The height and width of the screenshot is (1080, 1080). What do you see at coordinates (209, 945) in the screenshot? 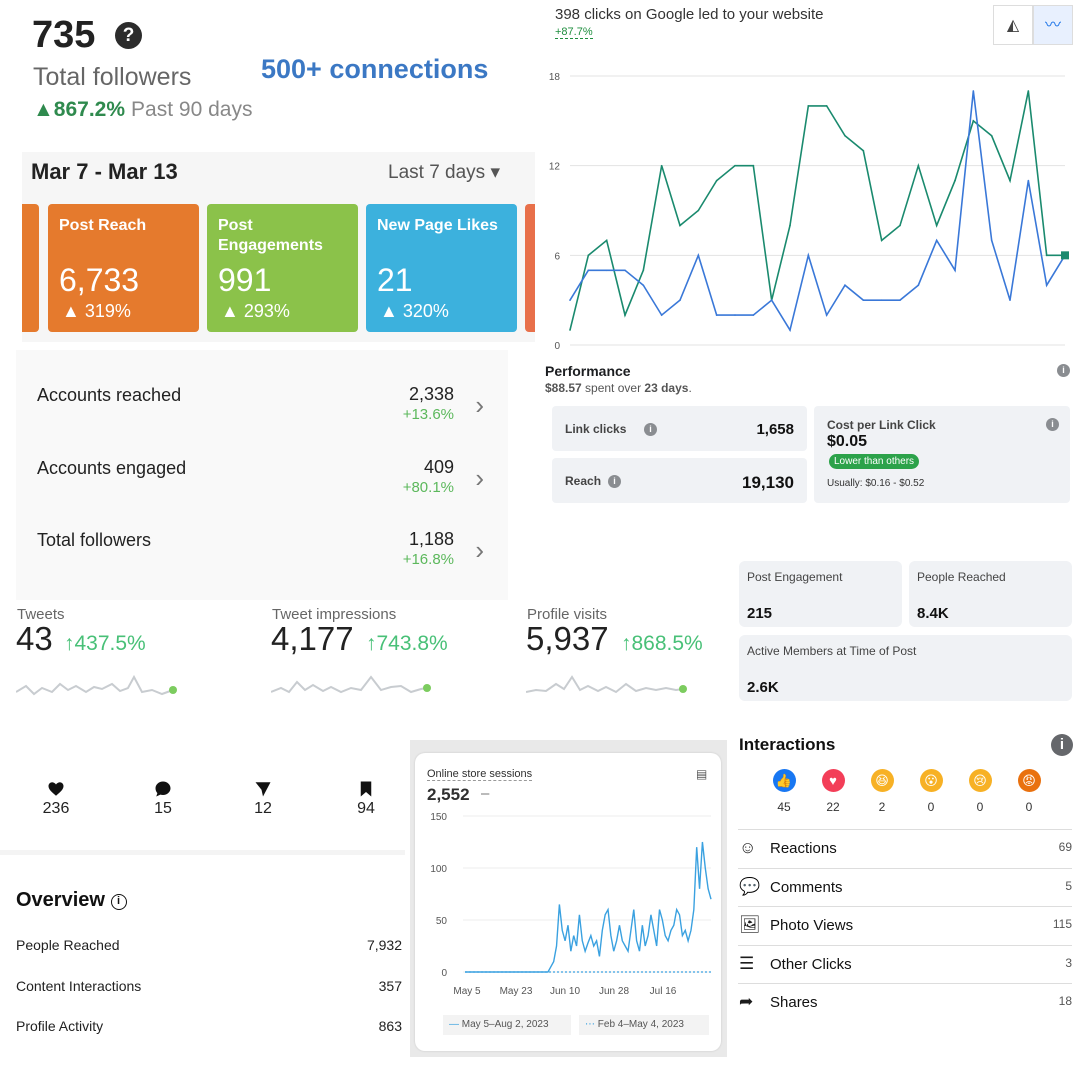
I see `overview-row: People Reached 7,932` at bounding box center [209, 945].